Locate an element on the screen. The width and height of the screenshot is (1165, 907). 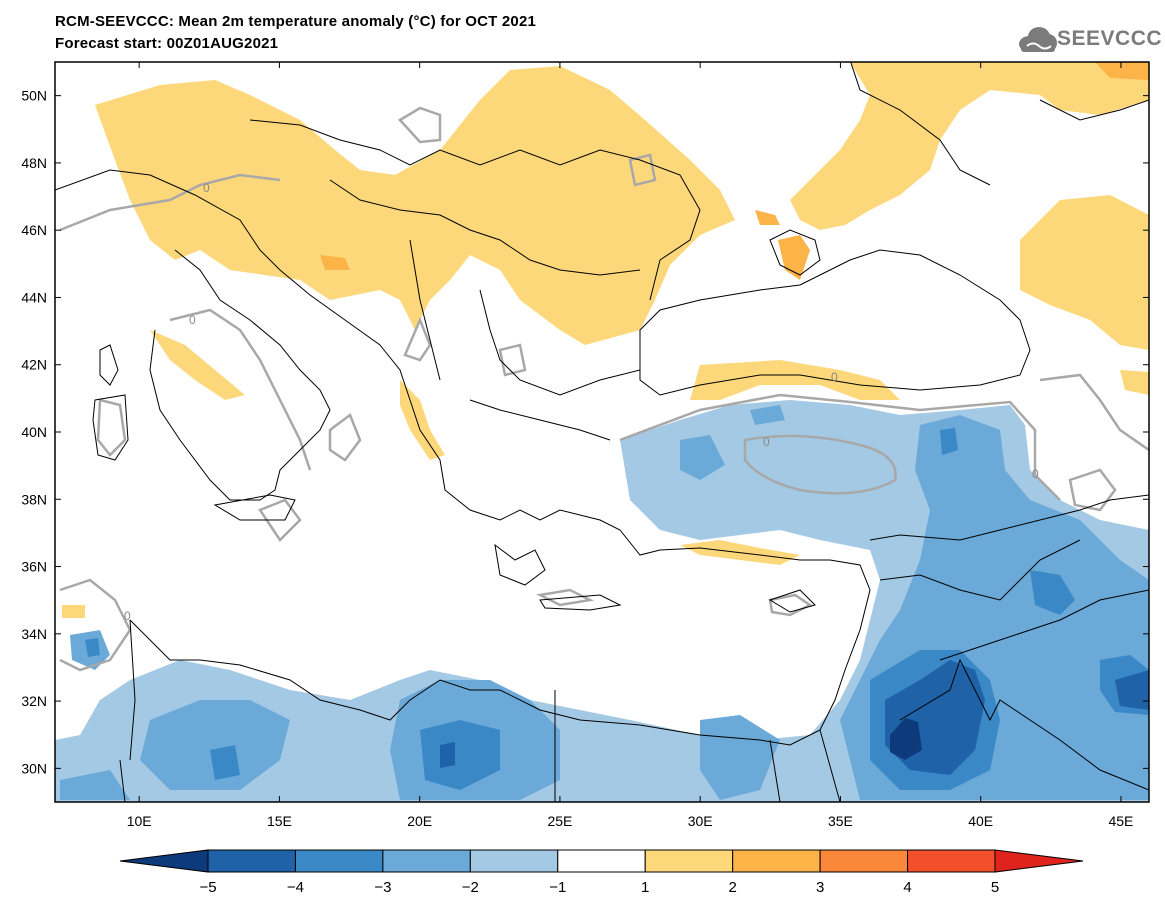
colorbar-label: −2 is located at coordinates (470, 887).